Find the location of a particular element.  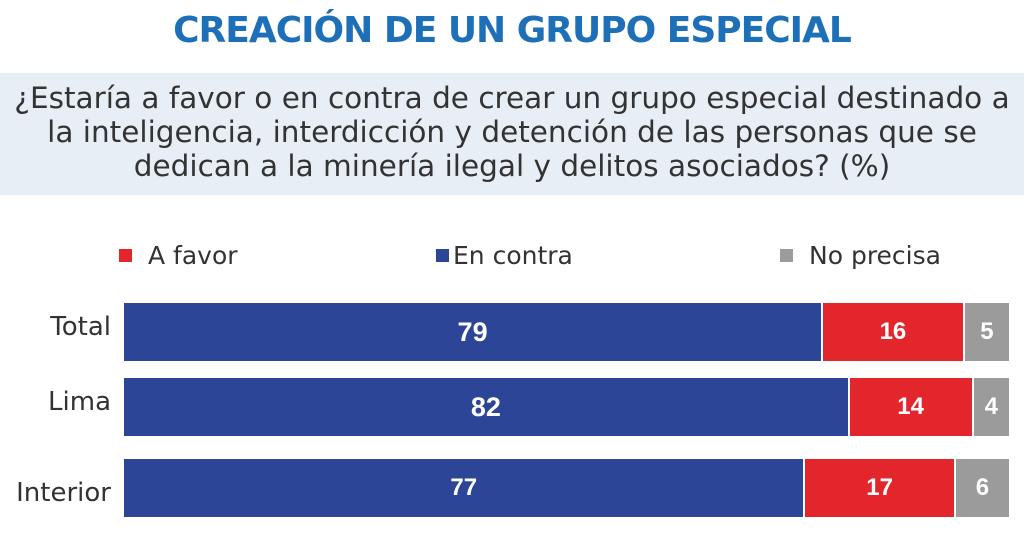

data-label-a-favor-lima: 14 is located at coordinates (910, 406).